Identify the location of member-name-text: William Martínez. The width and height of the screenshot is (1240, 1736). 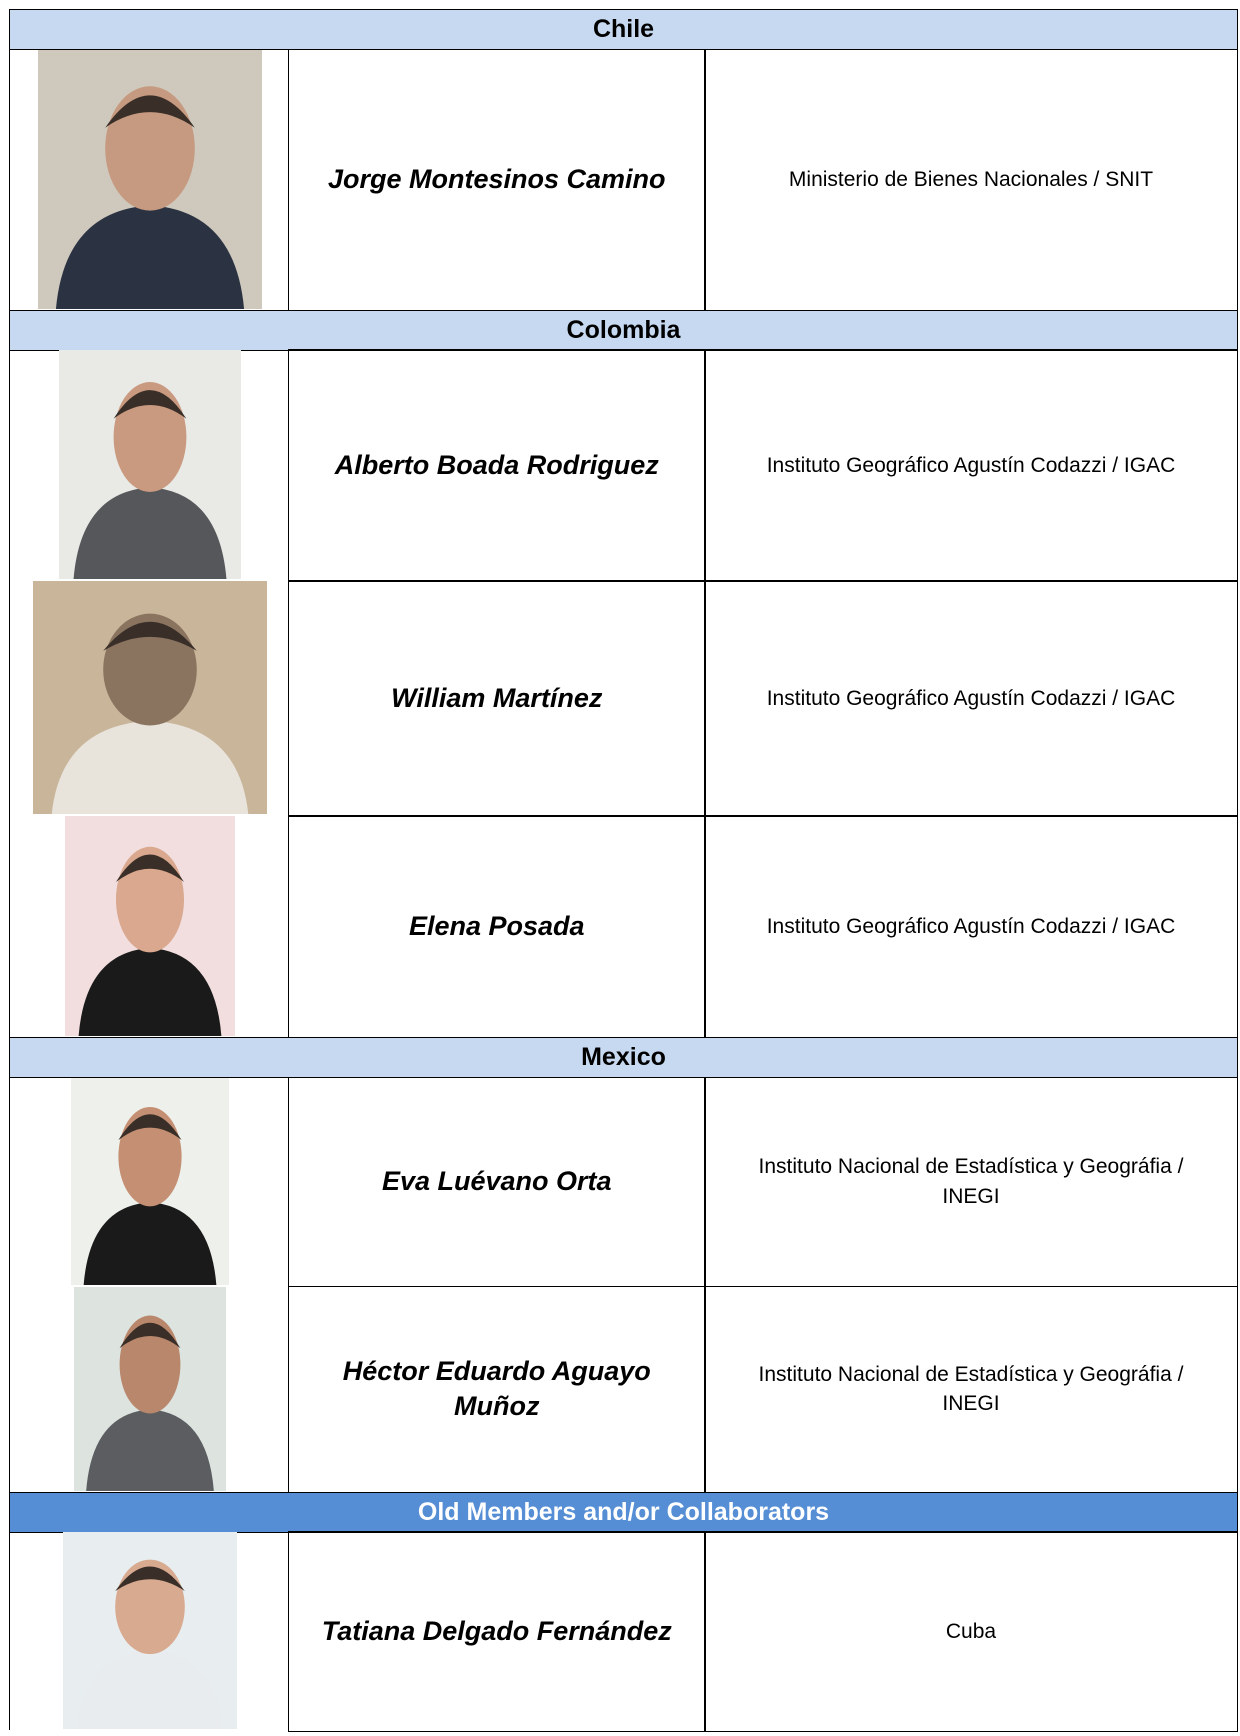
(497, 697).